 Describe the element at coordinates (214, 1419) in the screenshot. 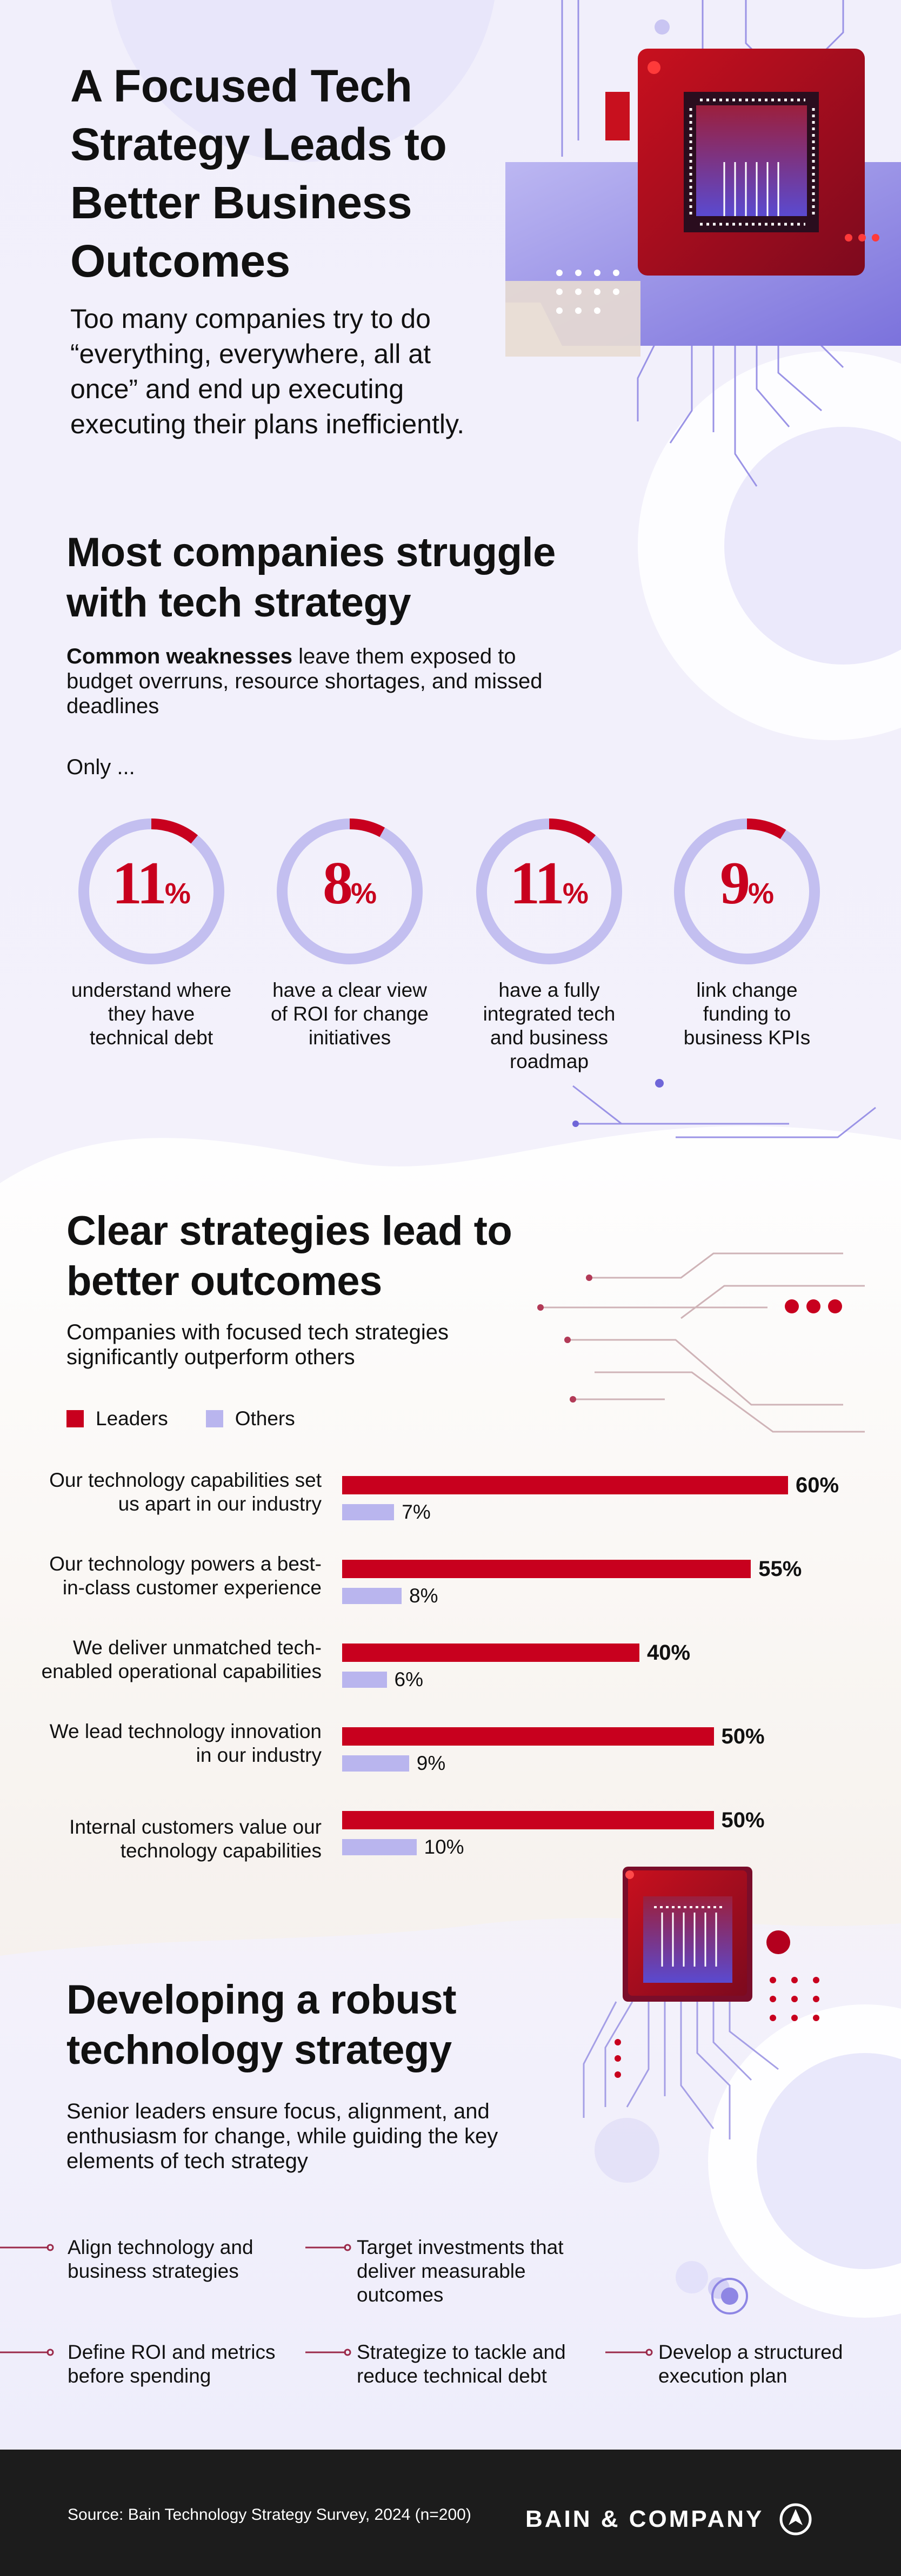

I see `legend-others-swatch` at that location.